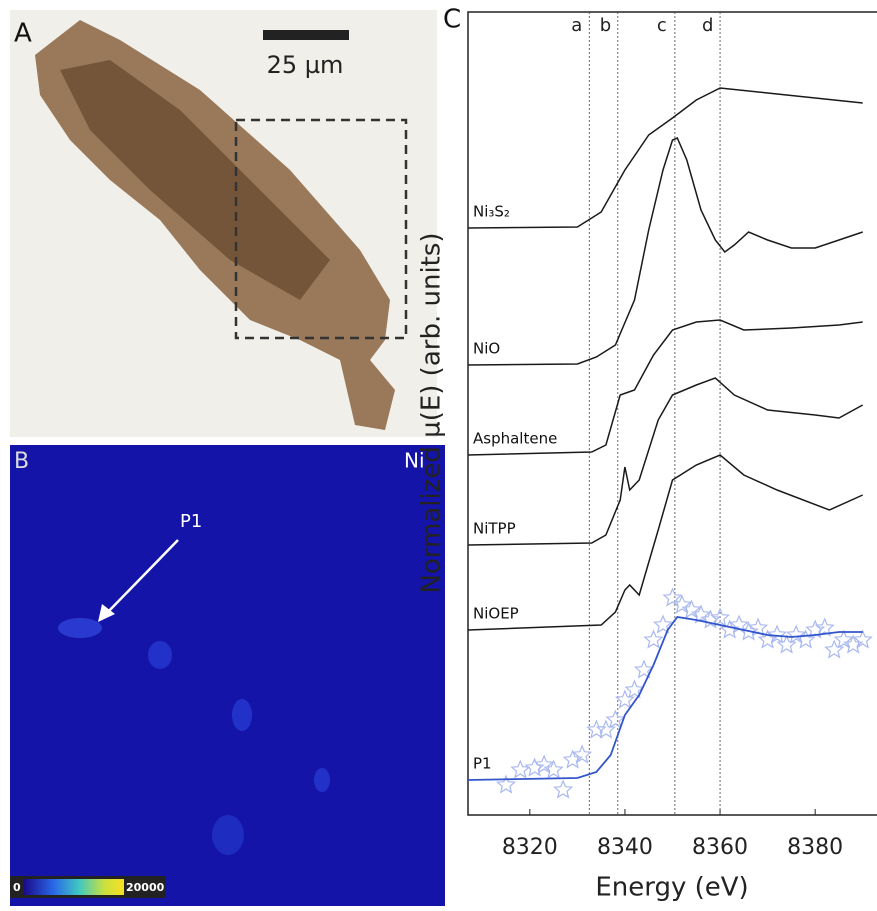 The height and width of the screenshot is (911, 877). I want to click on reference-label: c, so click(662, 25).